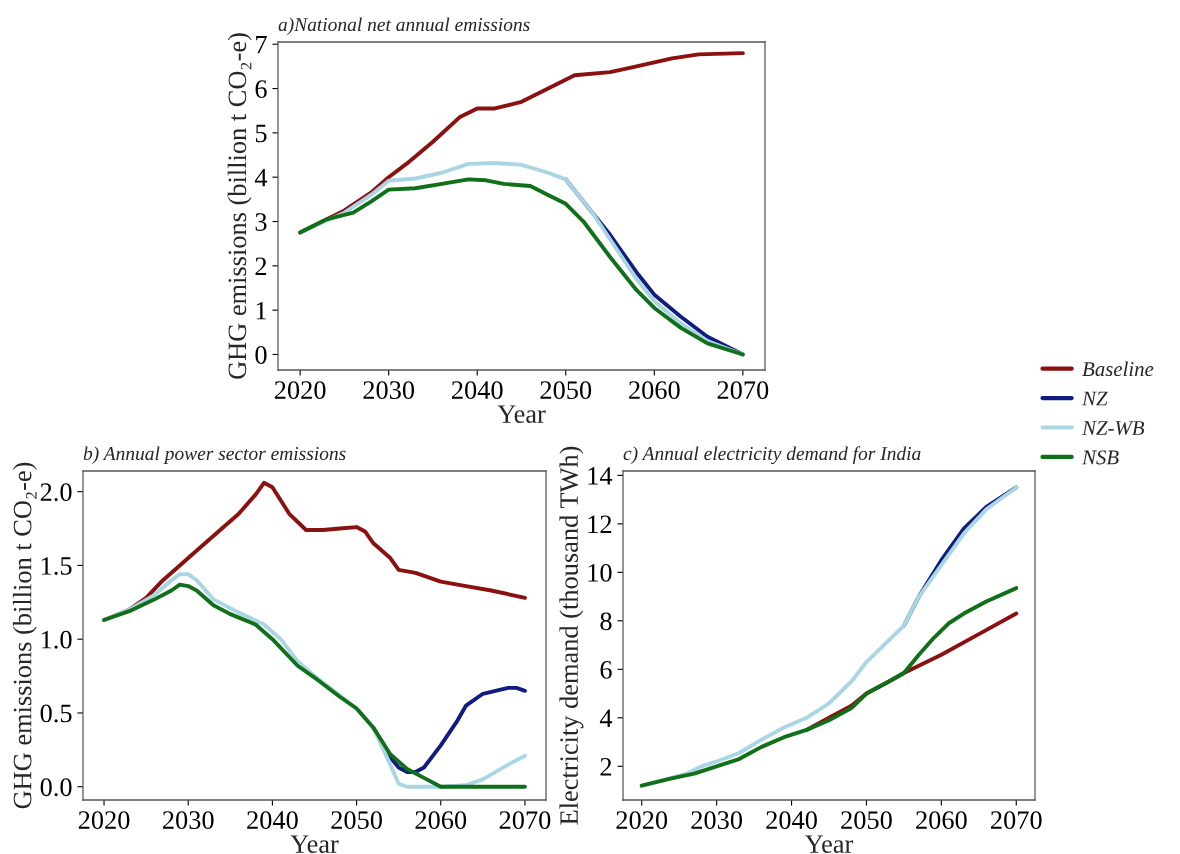  I want to click on y-tick-label: 0.0, so click(56, 787).